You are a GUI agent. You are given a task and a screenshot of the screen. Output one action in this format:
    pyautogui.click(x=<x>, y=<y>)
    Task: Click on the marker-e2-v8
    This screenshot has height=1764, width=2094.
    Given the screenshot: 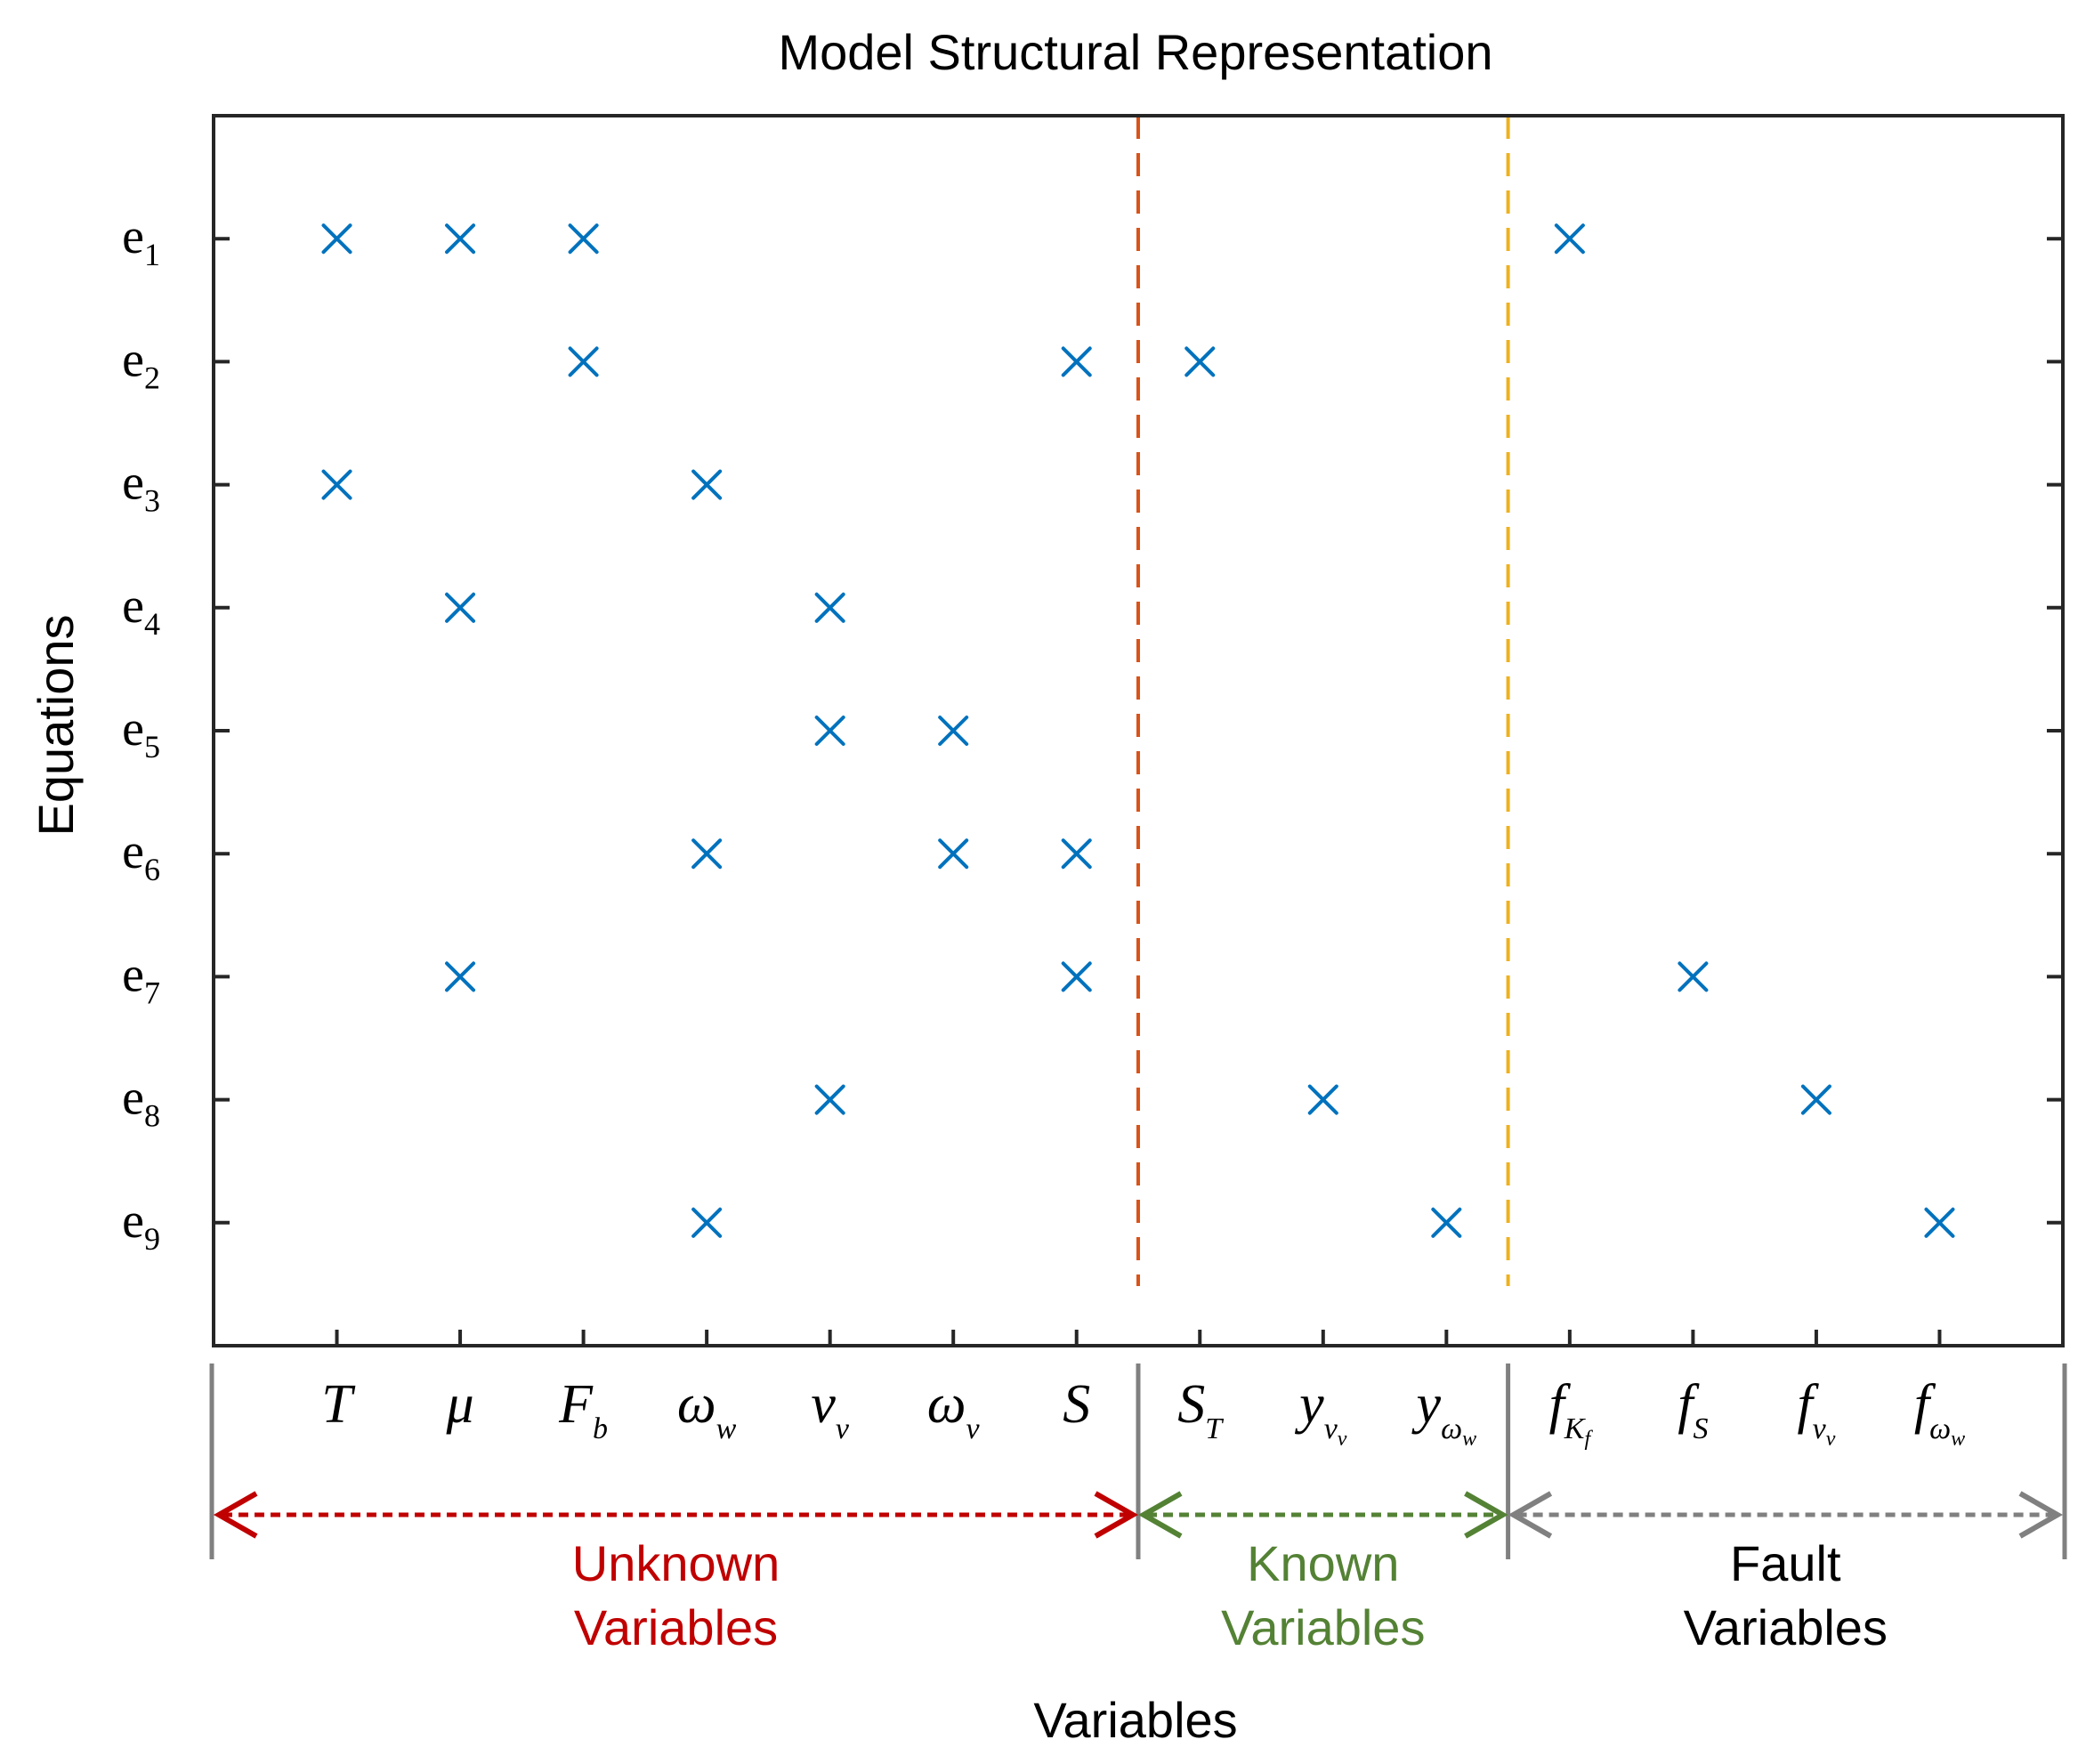 What is the action you would take?
    pyautogui.click(x=1200, y=361)
    